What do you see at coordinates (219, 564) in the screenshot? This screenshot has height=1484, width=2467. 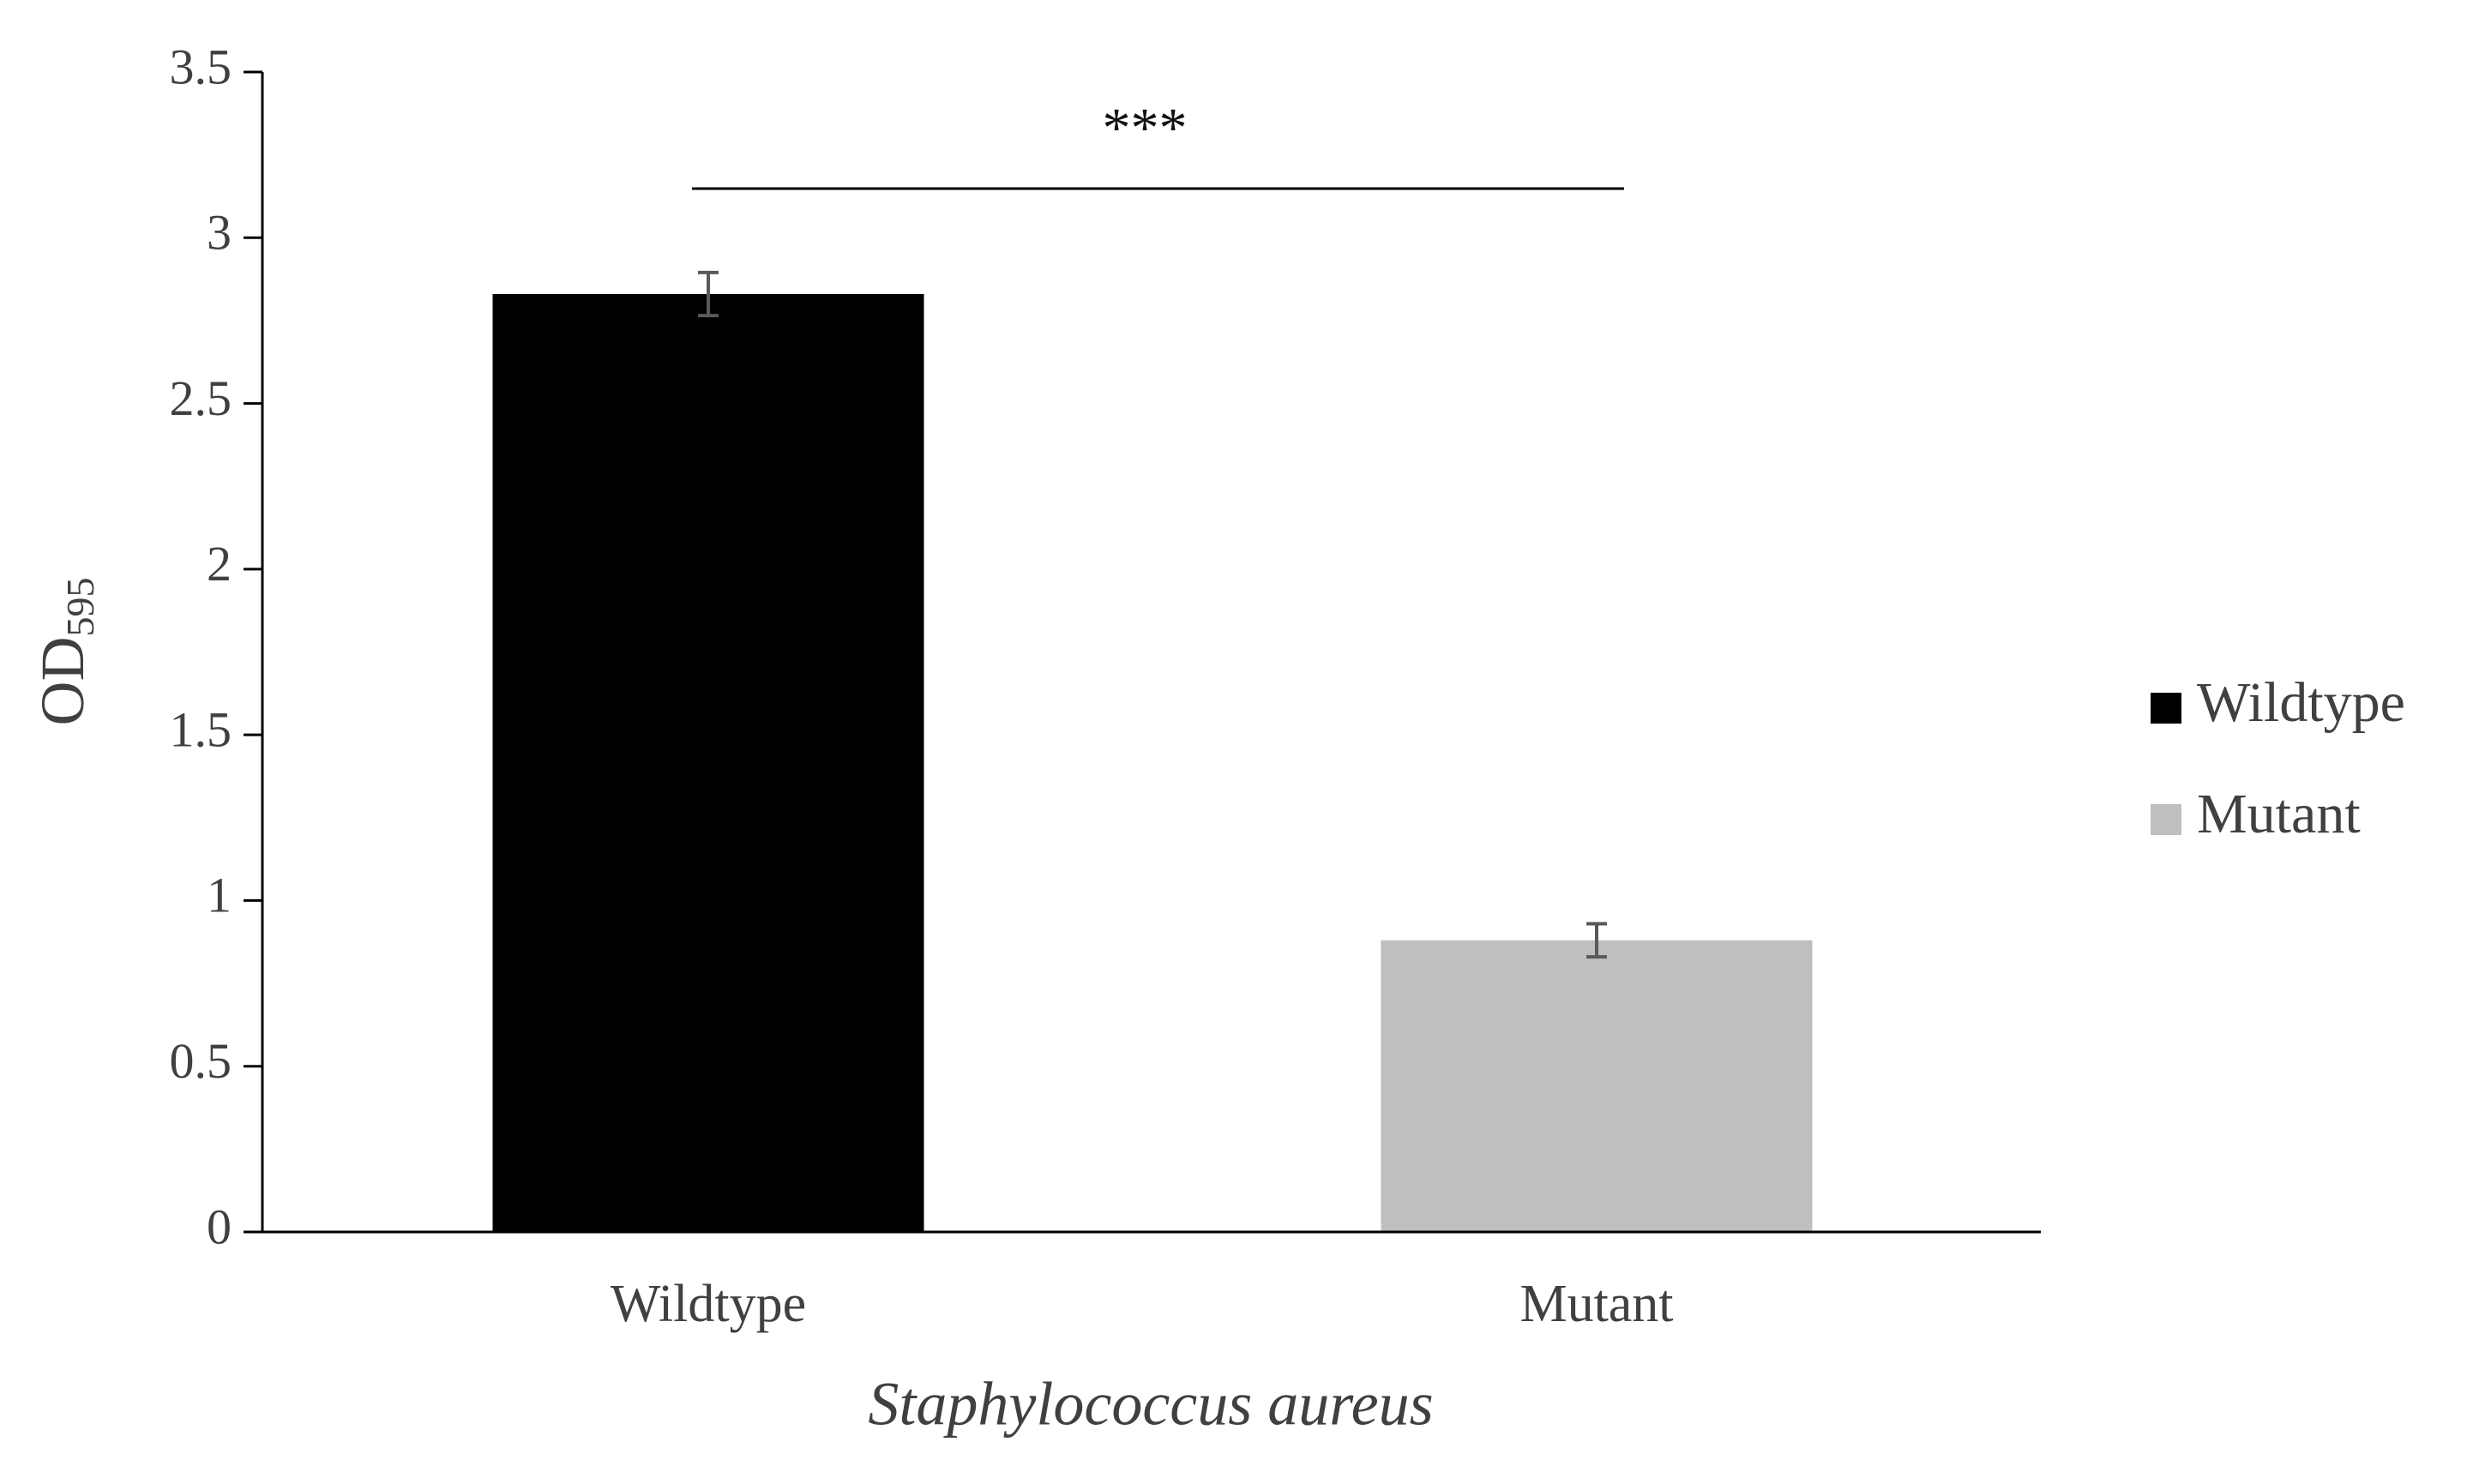 I see `y-tick-label: 2` at bounding box center [219, 564].